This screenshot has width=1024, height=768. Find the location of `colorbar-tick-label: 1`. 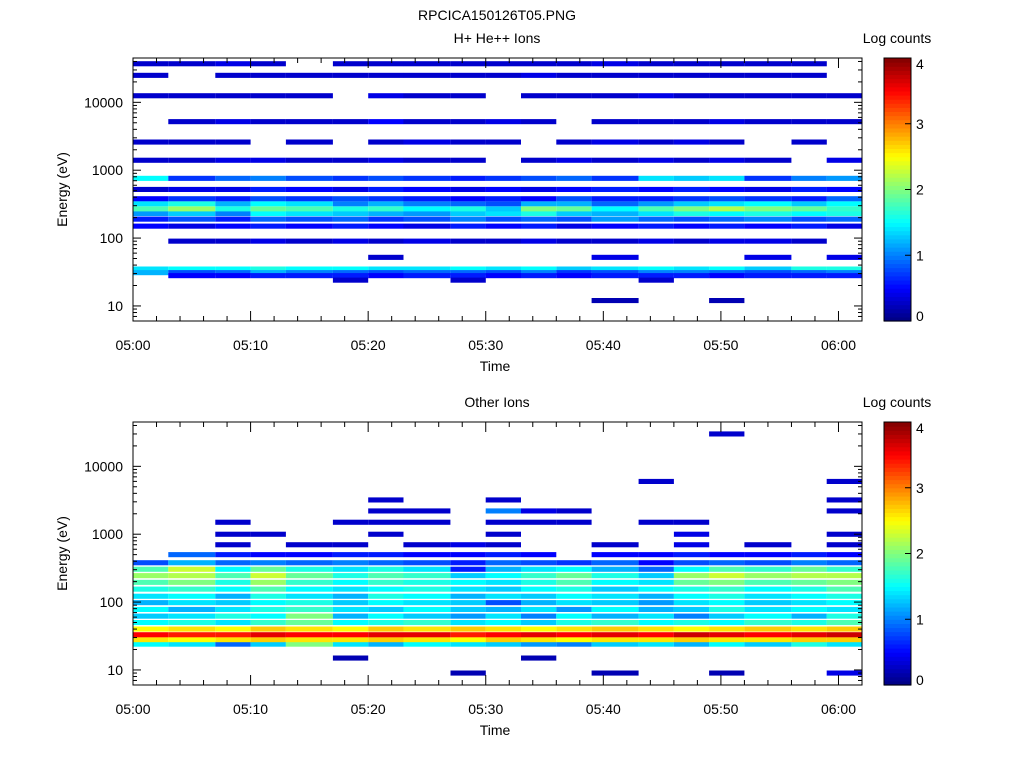

colorbar-tick-label: 1 is located at coordinates (920, 255).